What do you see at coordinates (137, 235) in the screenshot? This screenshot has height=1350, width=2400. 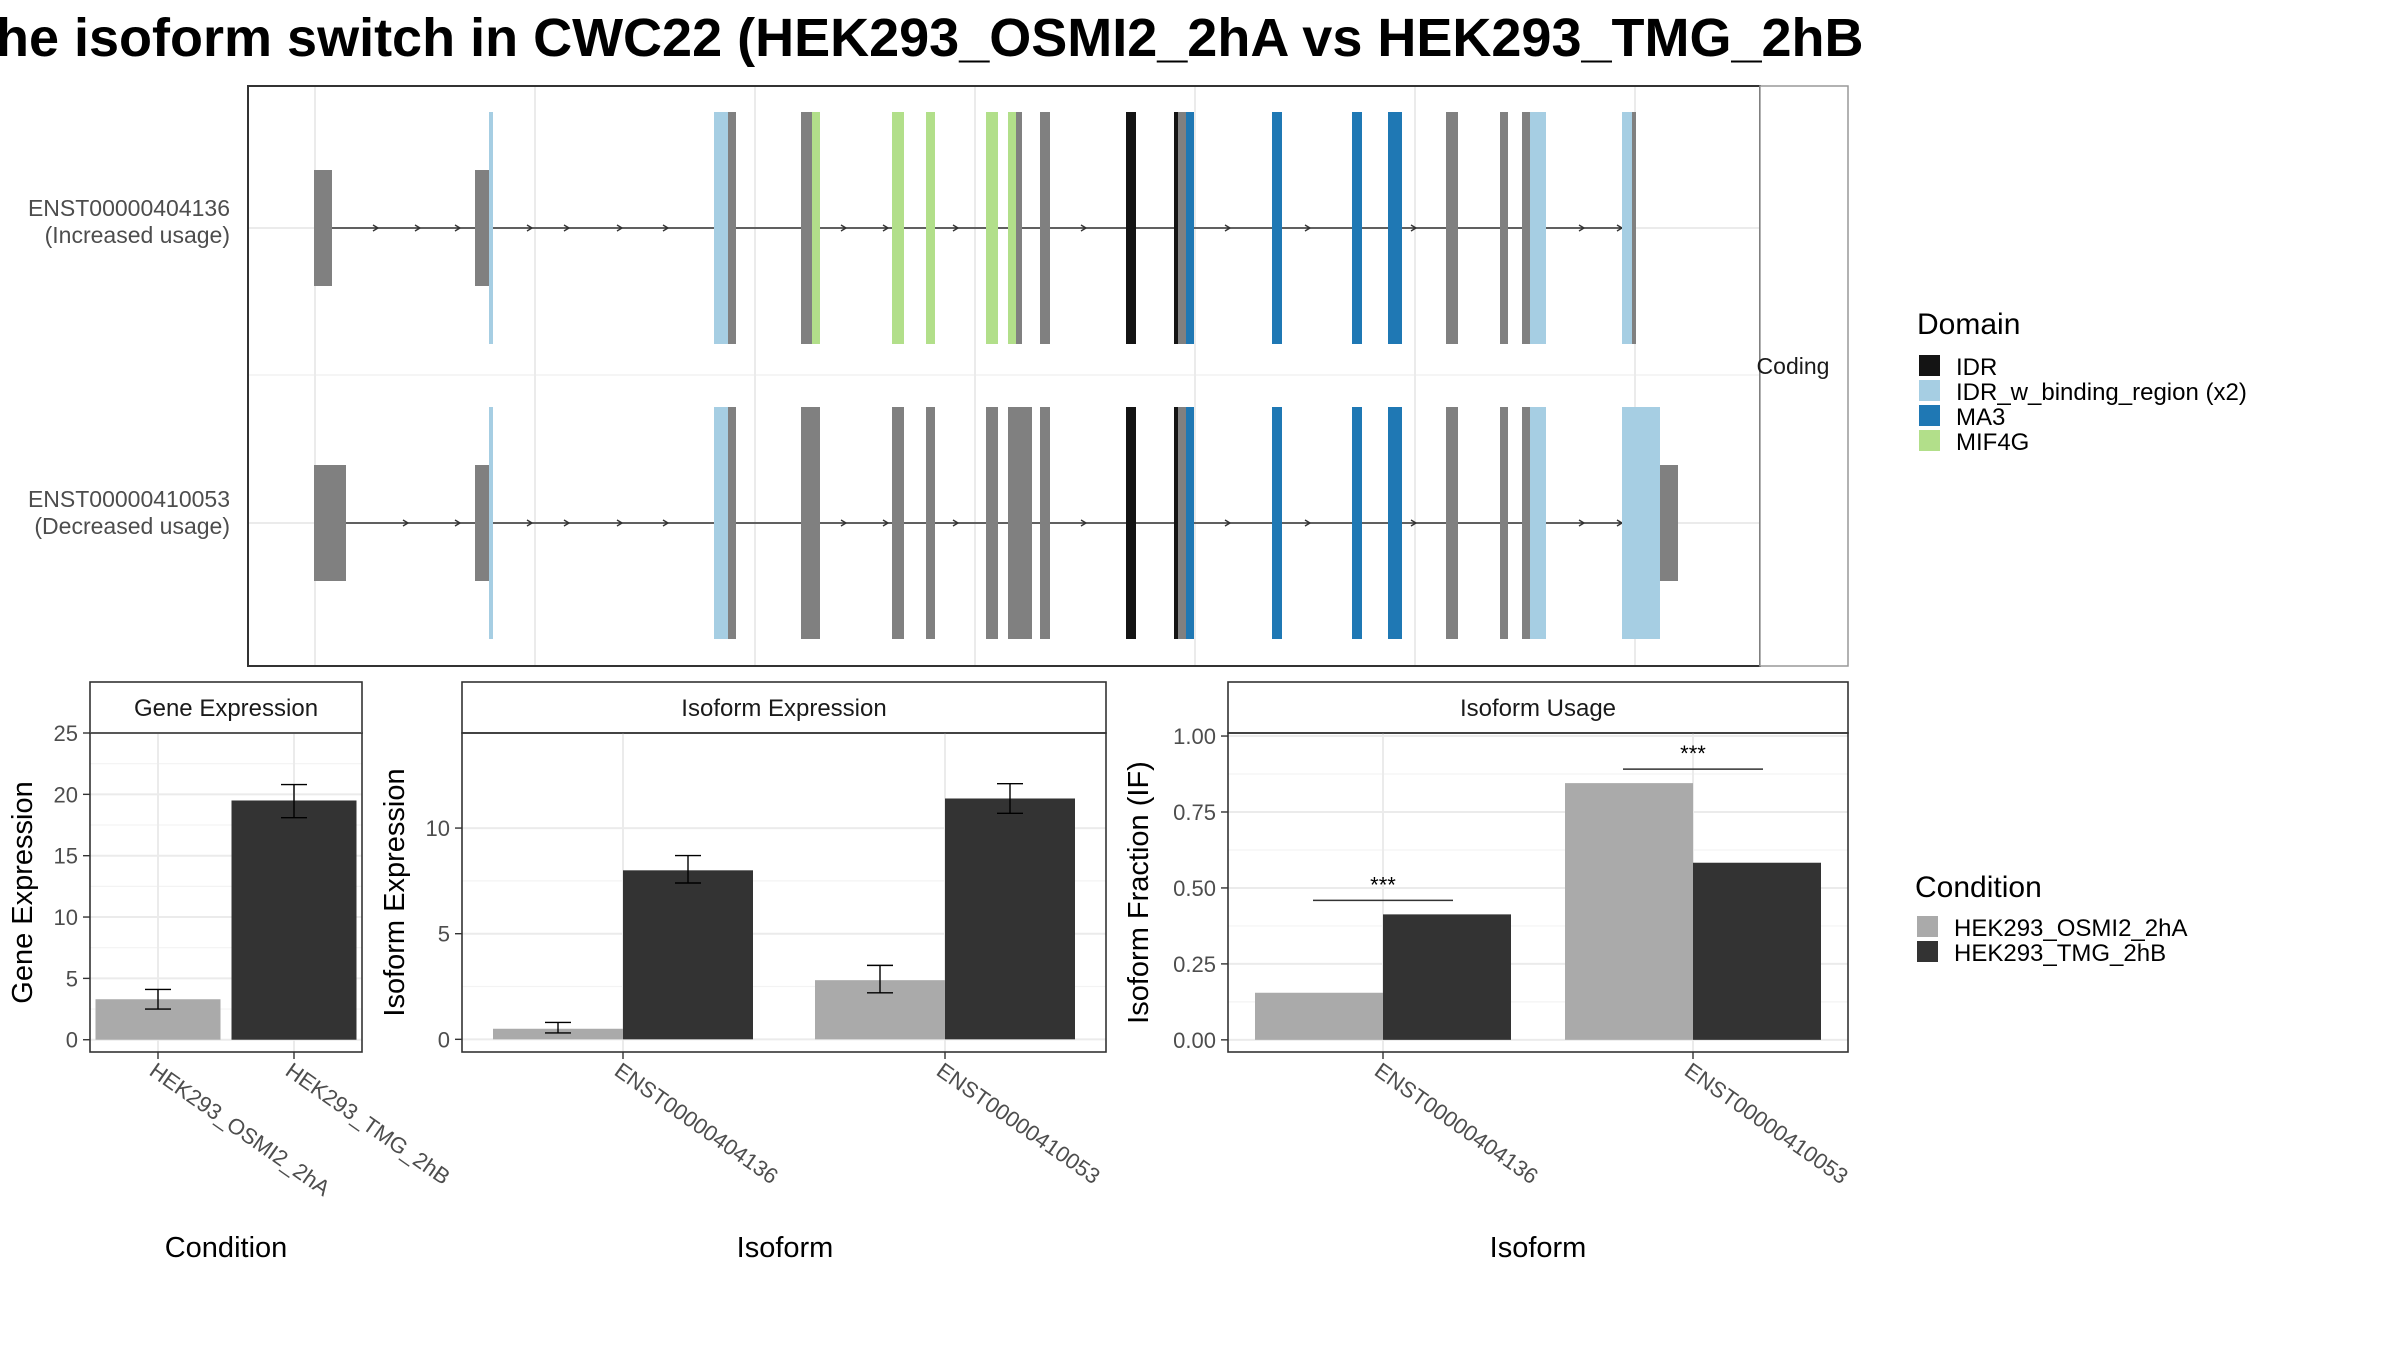 I see `transcript-usage-1: (Increased usage)` at bounding box center [137, 235].